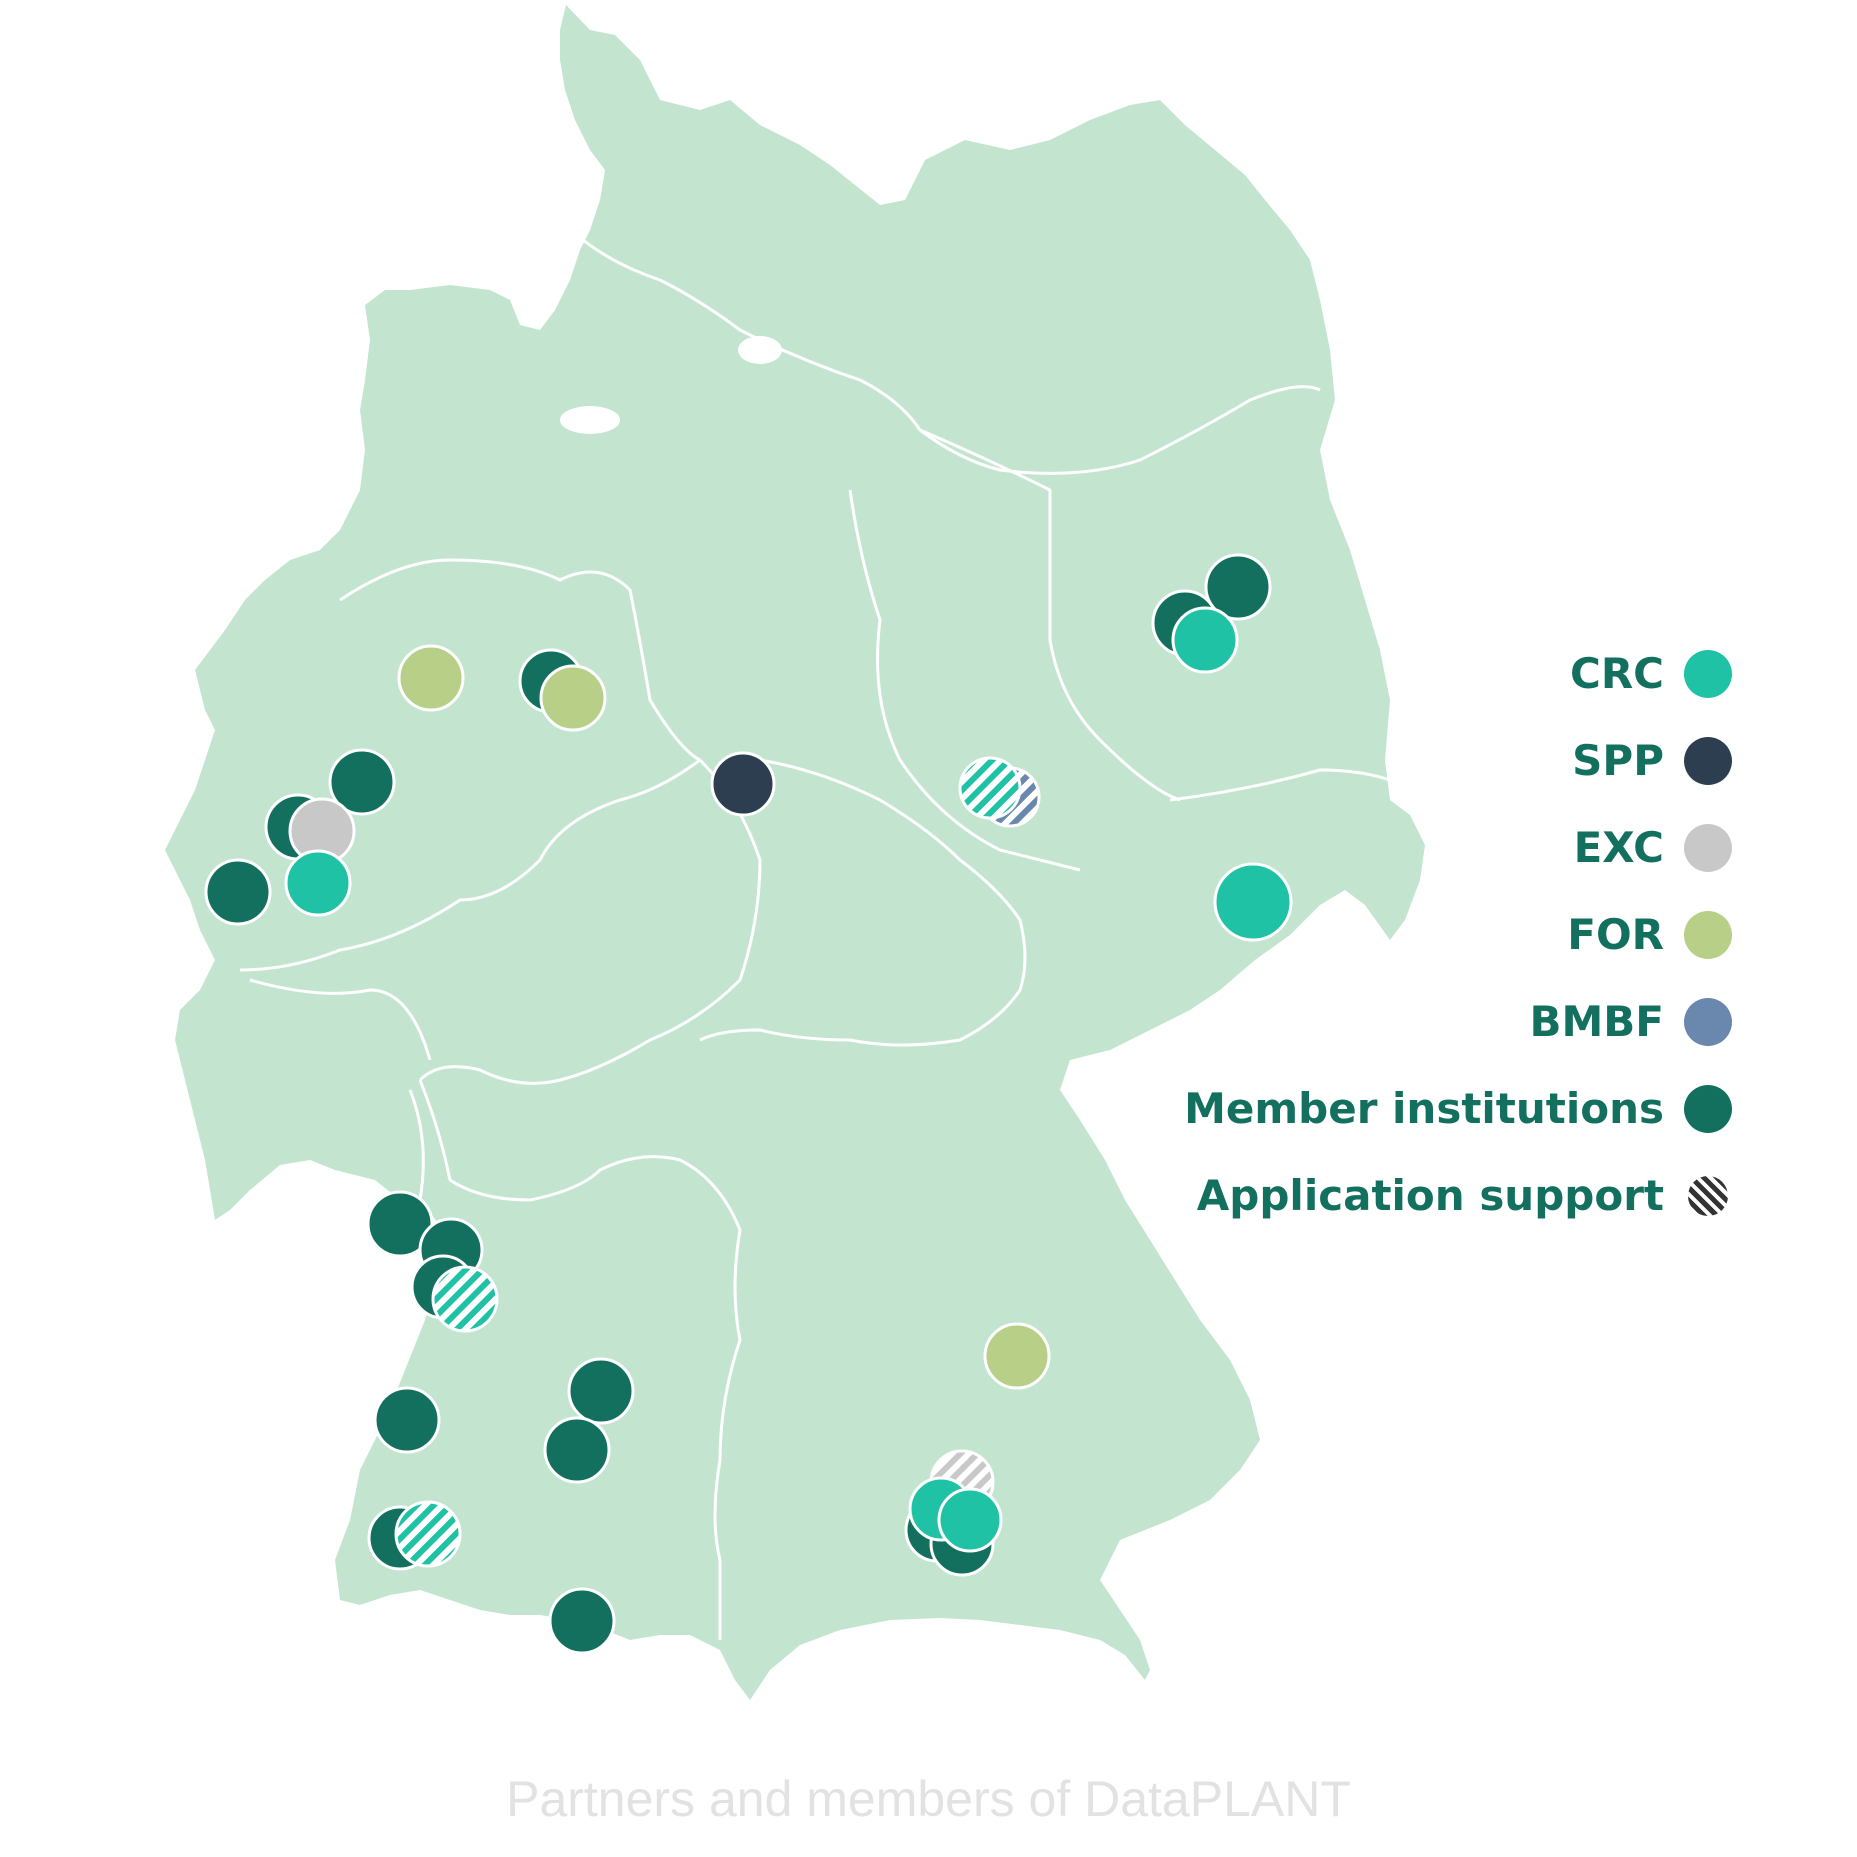 Image resolution: width=1857 pixels, height=1857 pixels. Describe the element at coordinates (1596, 1021) in the screenshot. I see `legend-label: BMBF` at that location.